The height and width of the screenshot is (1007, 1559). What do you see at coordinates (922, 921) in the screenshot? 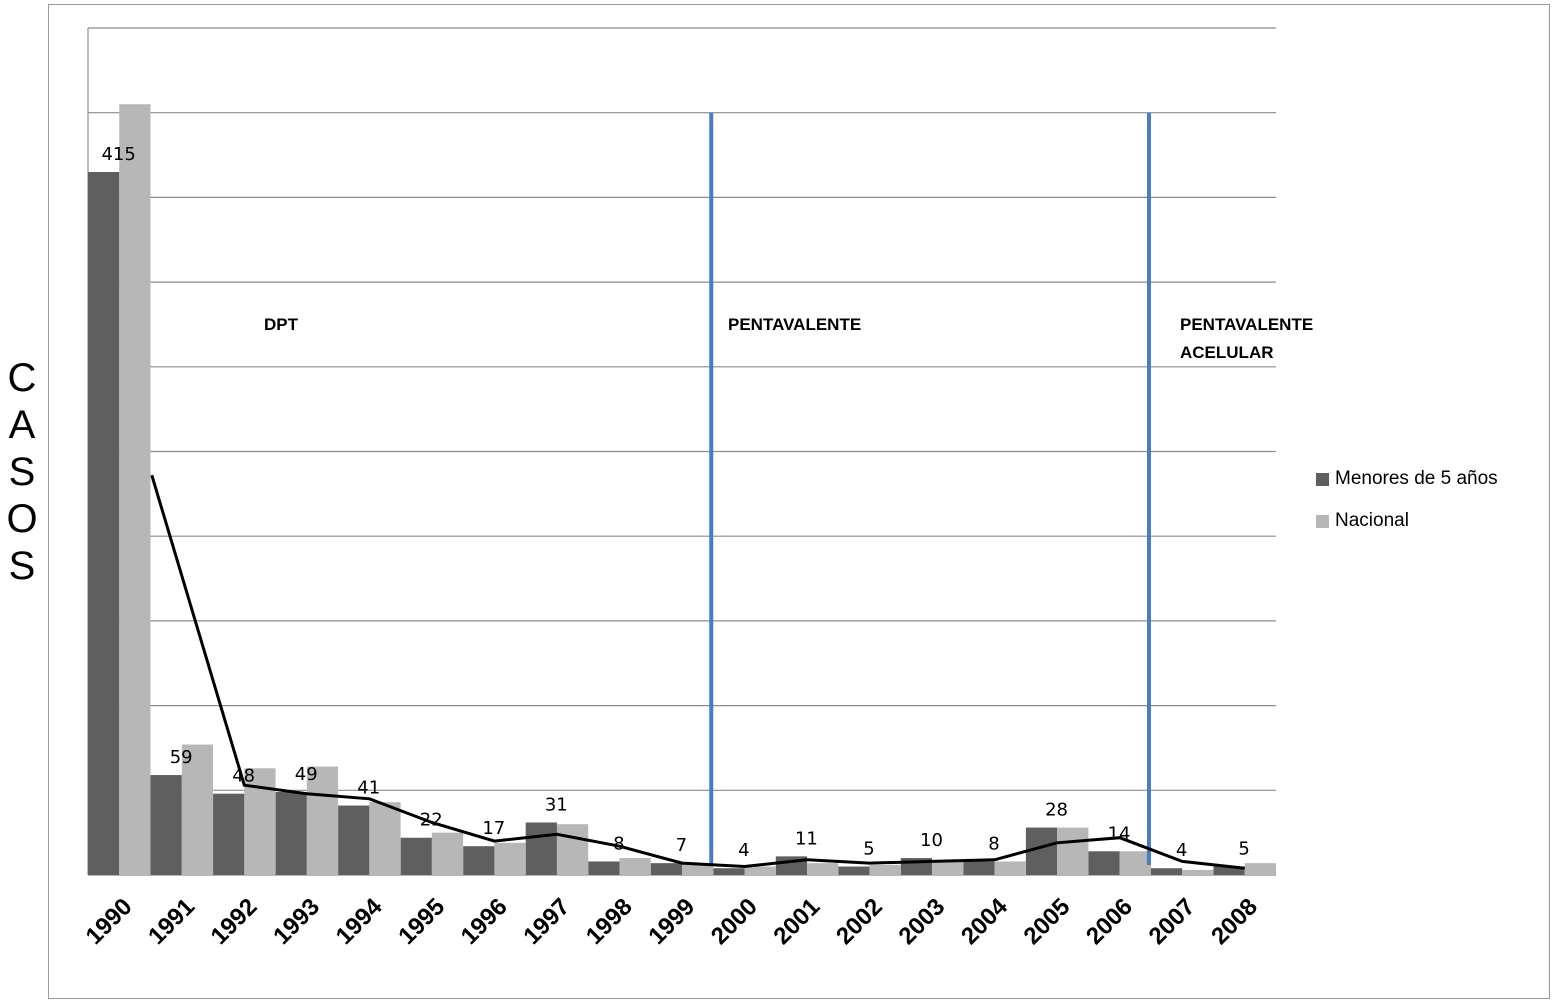
I see `x-tick-label: 2003` at bounding box center [922, 921].